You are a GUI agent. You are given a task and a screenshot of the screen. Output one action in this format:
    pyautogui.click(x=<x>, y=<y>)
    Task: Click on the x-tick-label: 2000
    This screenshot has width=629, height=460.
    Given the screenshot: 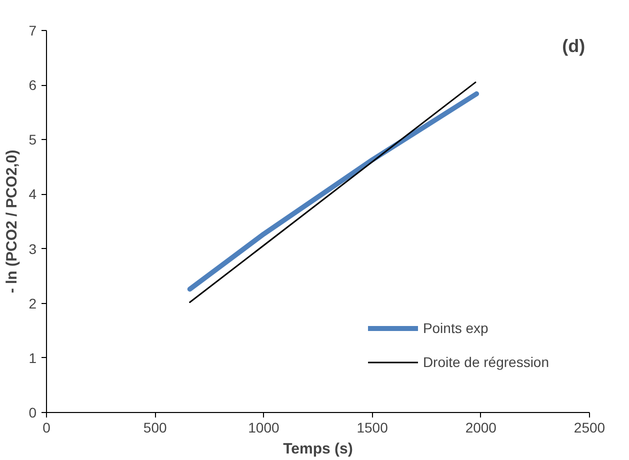 What is the action you would take?
    pyautogui.click(x=481, y=428)
    